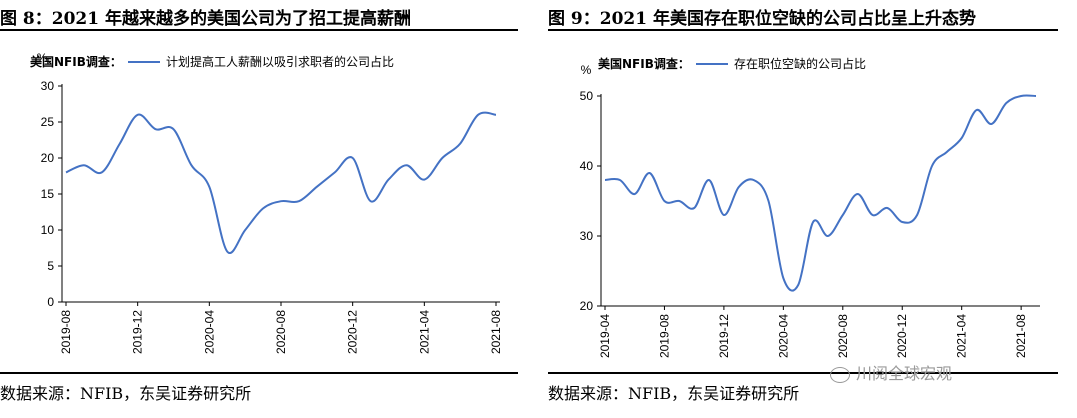 The image size is (1077, 418). I want to click on y-tick-label: 10, so click(48, 230).